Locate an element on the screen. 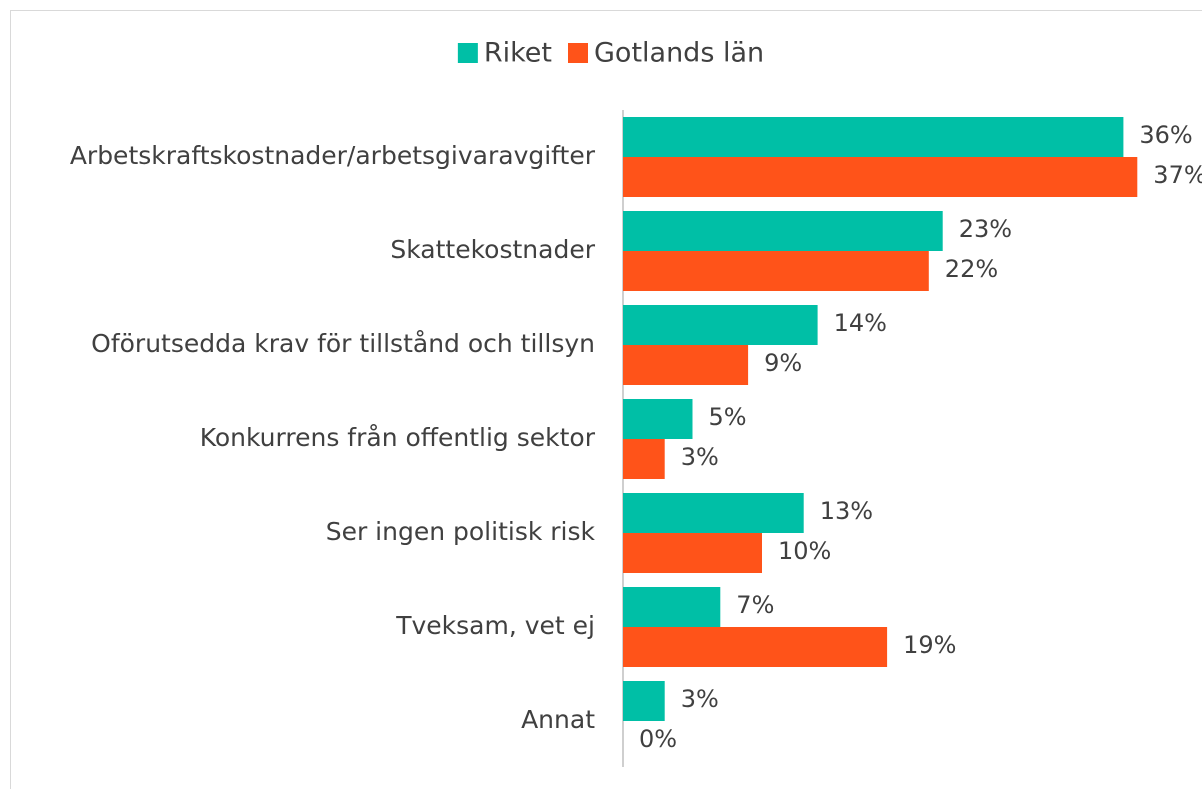  value-label: 19% is located at coordinates (929, 645).